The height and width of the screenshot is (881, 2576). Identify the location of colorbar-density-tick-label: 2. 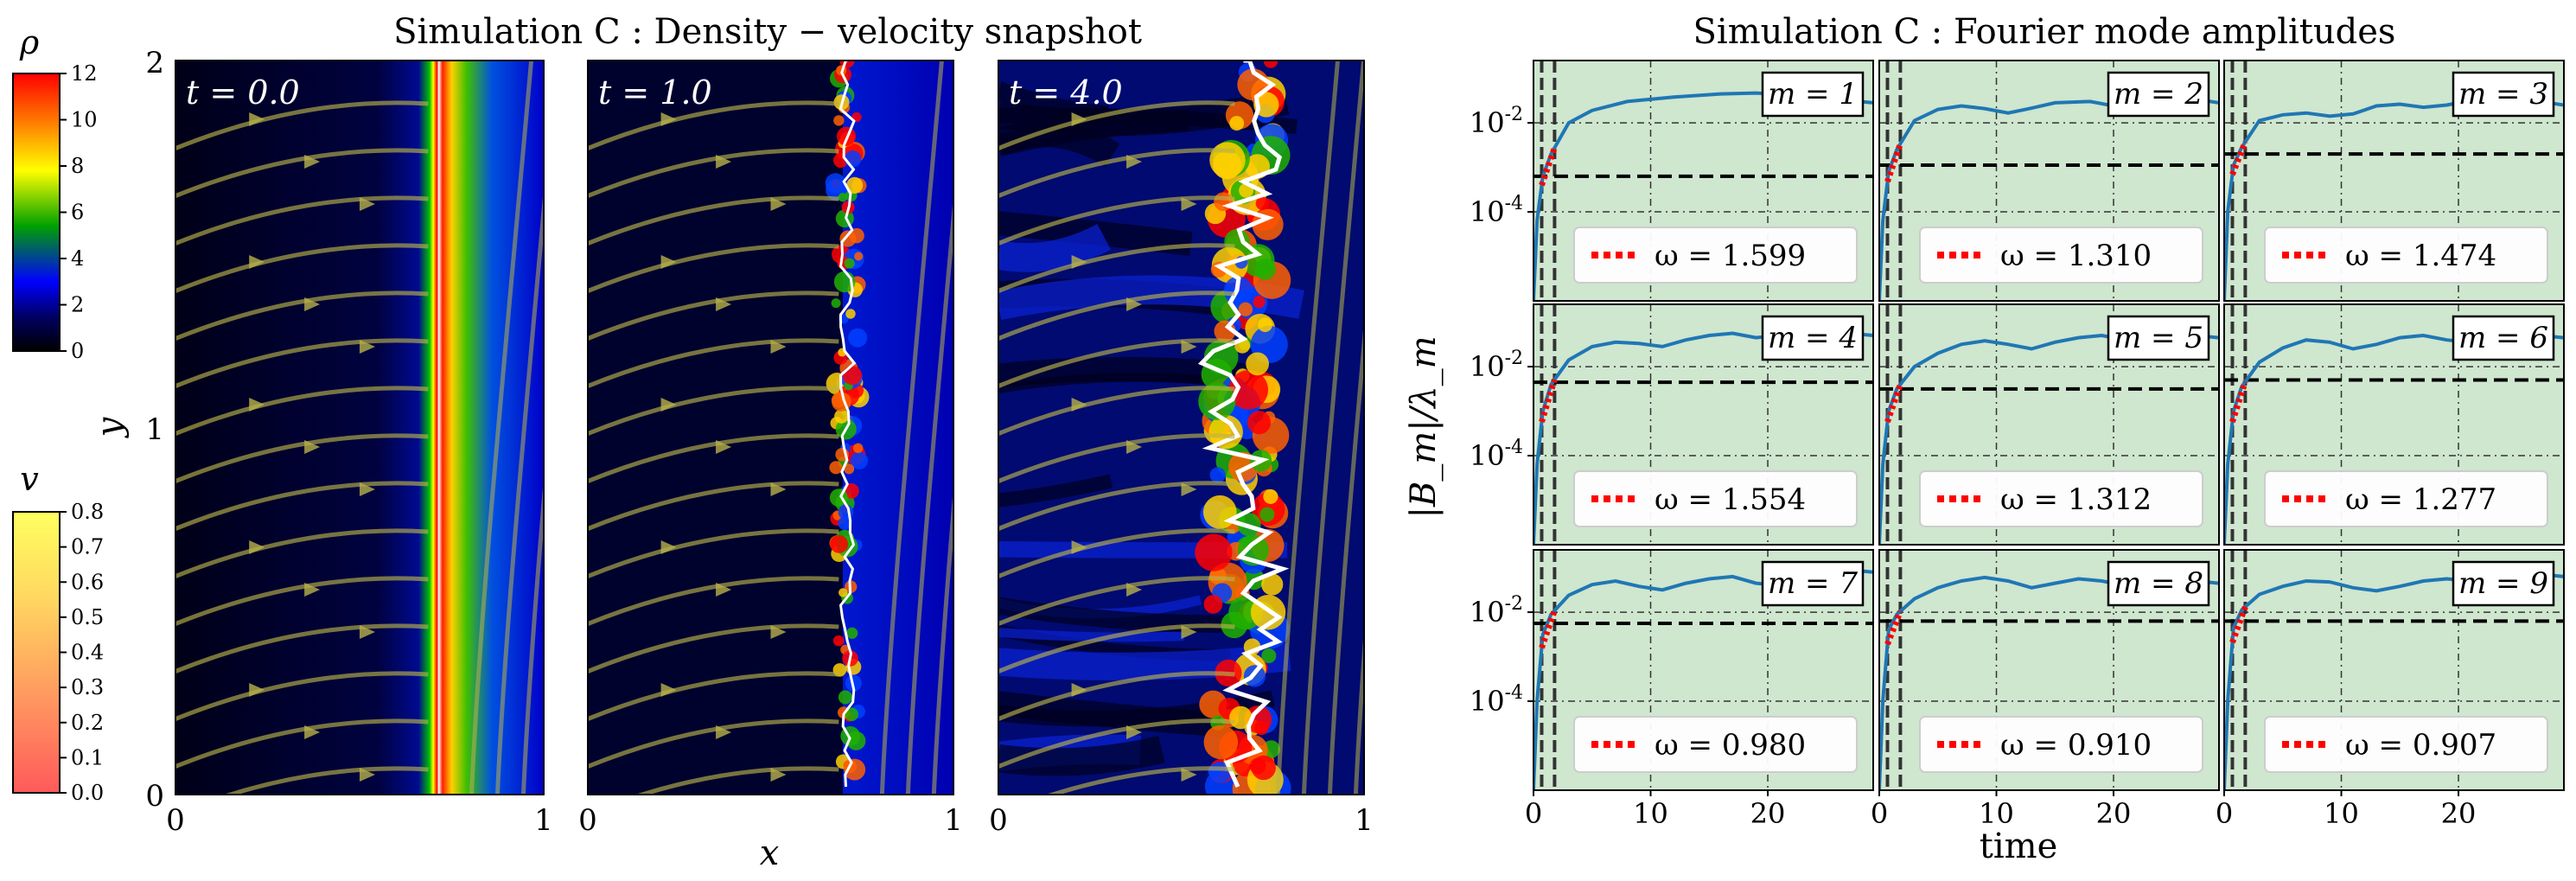
(77, 305).